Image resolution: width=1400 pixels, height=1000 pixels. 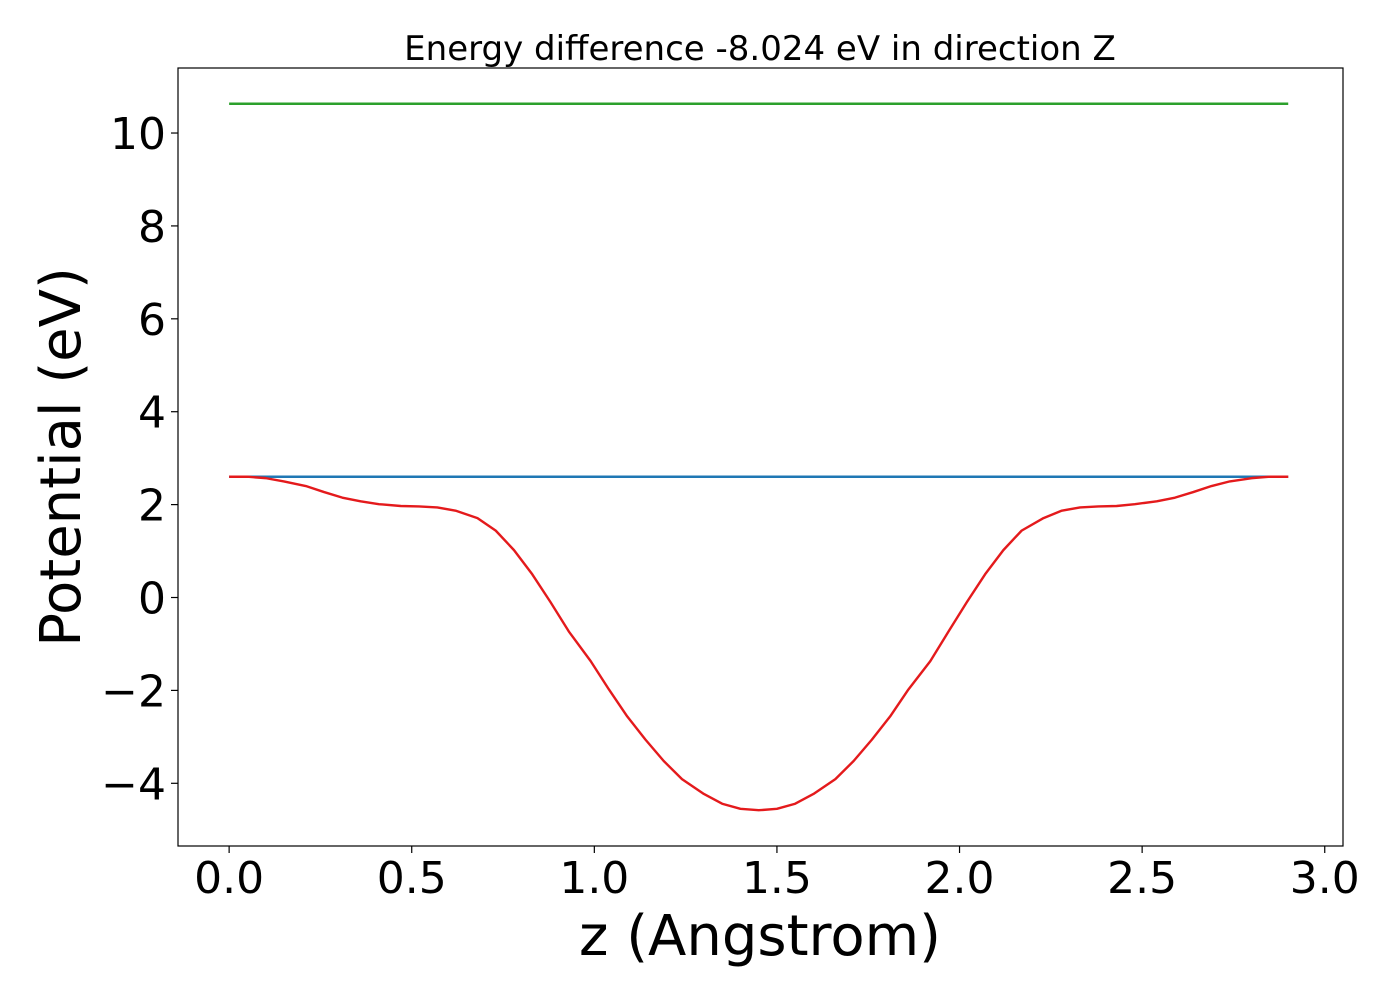 What do you see at coordinates (777, 878) in the screenshot?
I see `x-tick-label-3: 1.5` at bounding box center [777, 878].